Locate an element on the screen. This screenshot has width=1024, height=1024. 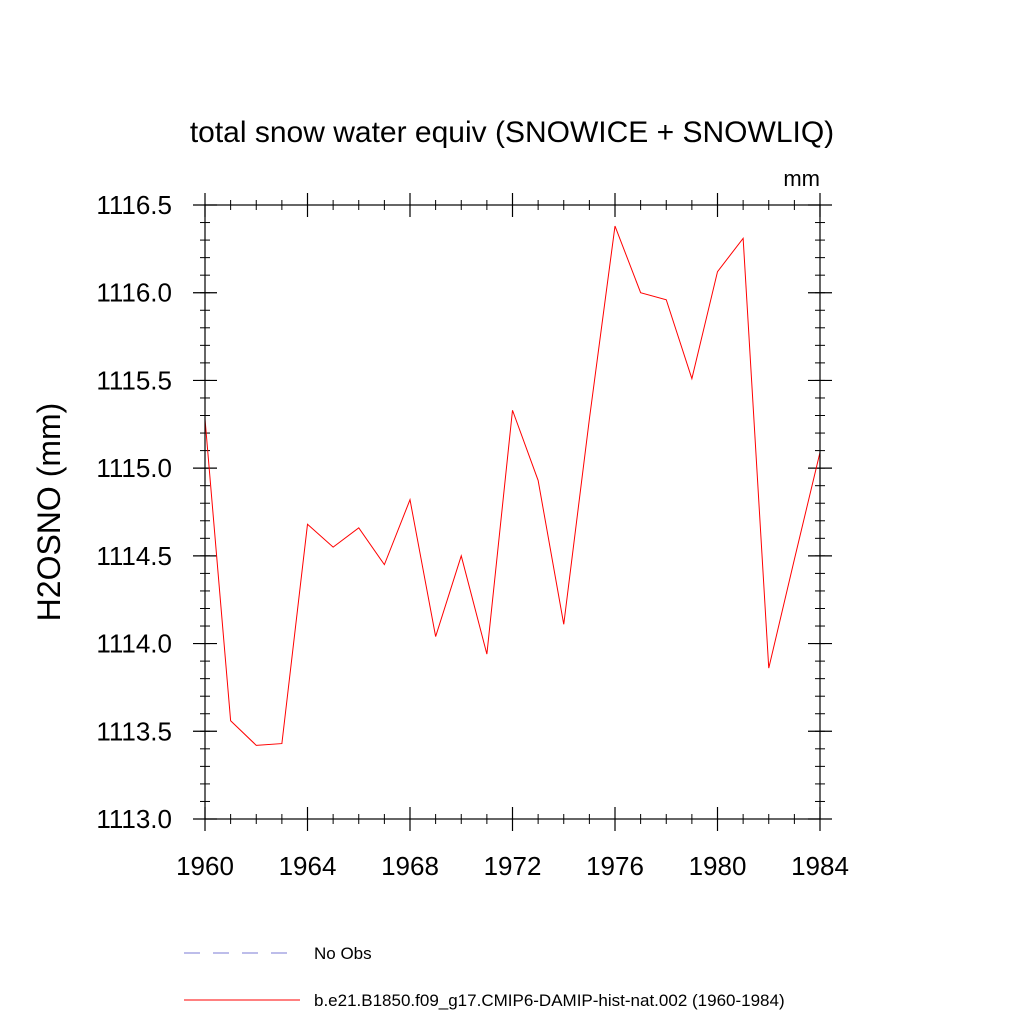
y-tick-label: 1114.0 is located at coordinates (134, 644).